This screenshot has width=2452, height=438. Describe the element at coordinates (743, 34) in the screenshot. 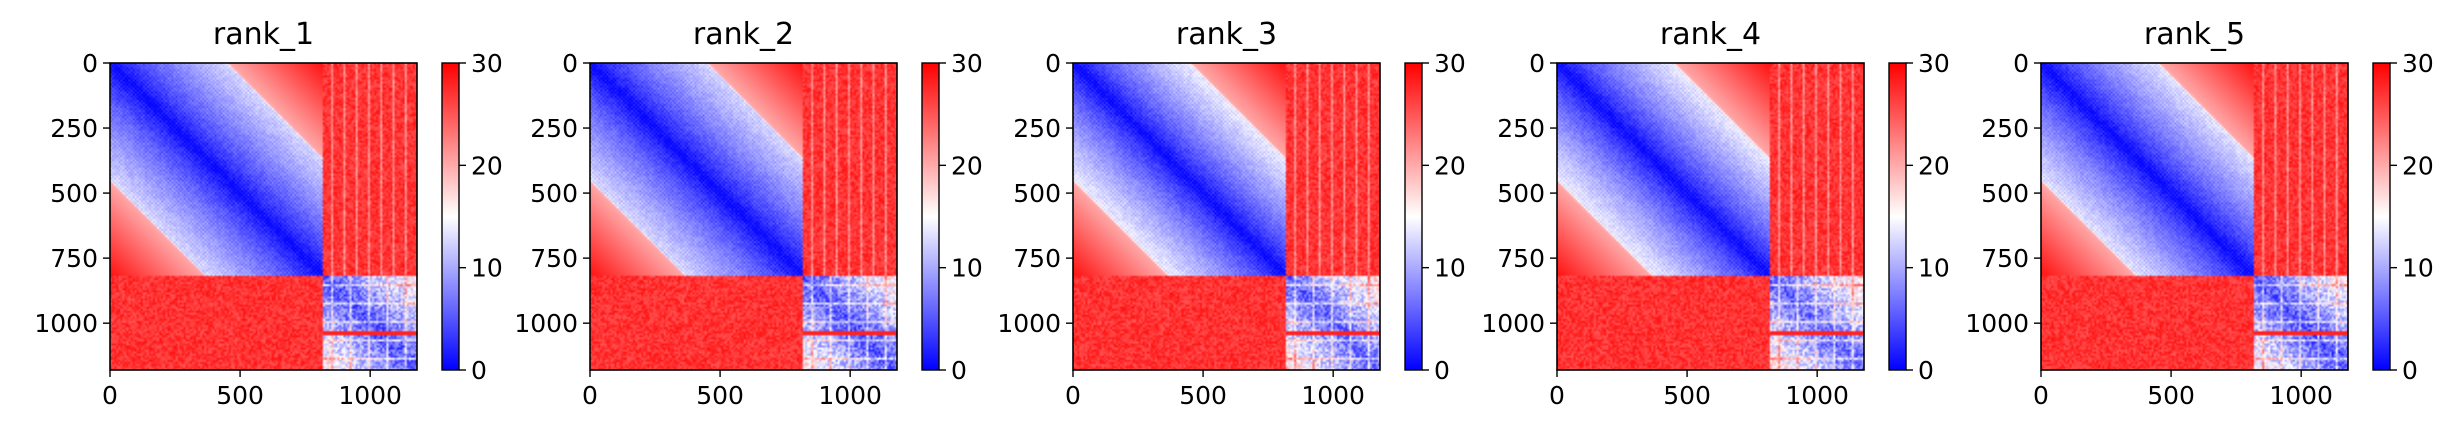

I see `panel-title: rank_2` at that location.